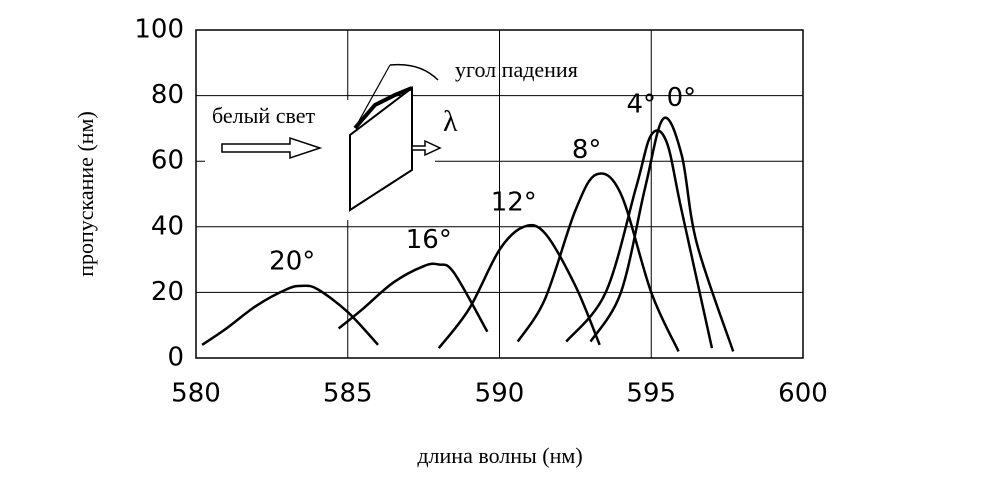 Image resolution: width=996 pixels, height=481 pixels. Describe the element at coordinates (167, 226) in the screenshot. I see `y-tick-label: 40` at that location.